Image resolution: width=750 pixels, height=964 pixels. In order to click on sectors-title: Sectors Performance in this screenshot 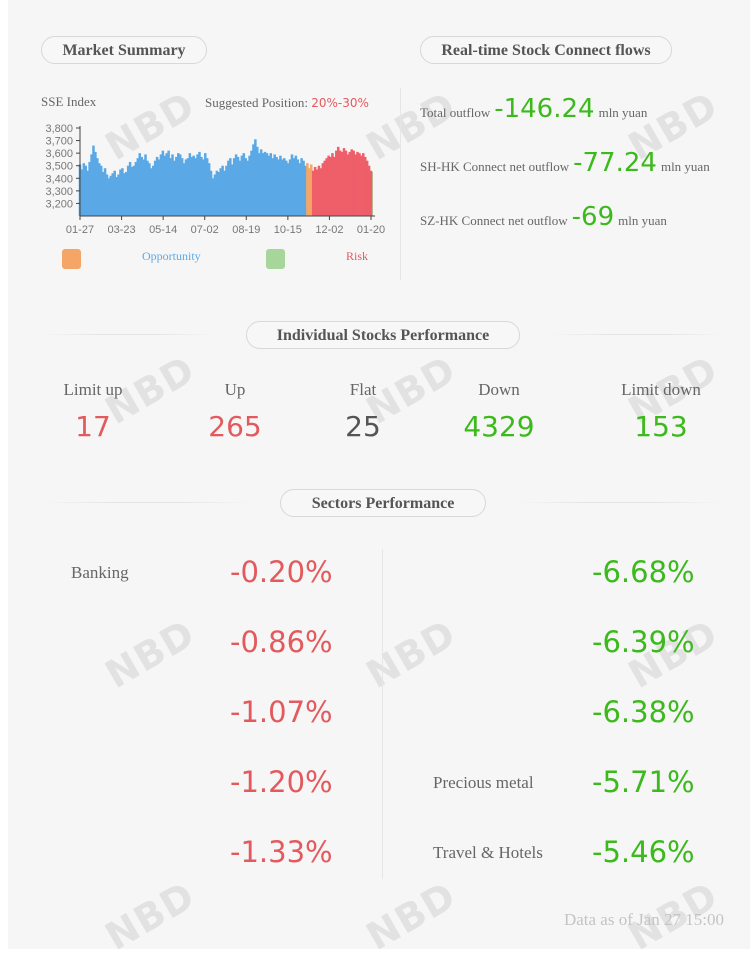, I will do `click(383, 503)`.